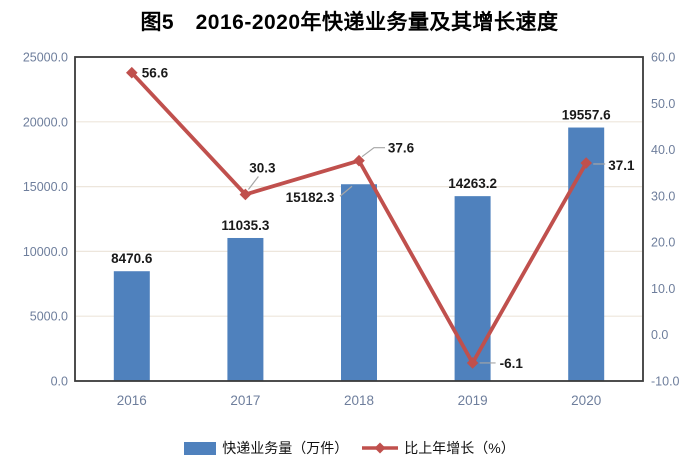 The image size is (699, 472). Describe the element at coordinates (512, 363) in the screenshot. I see `line-data-label: -6.1` at that location.